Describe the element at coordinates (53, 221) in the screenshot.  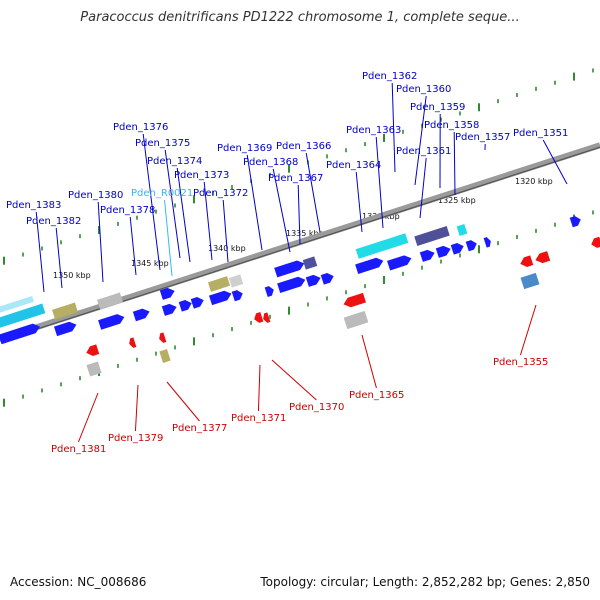
I see `gene-label: Pden_1382` at that location.